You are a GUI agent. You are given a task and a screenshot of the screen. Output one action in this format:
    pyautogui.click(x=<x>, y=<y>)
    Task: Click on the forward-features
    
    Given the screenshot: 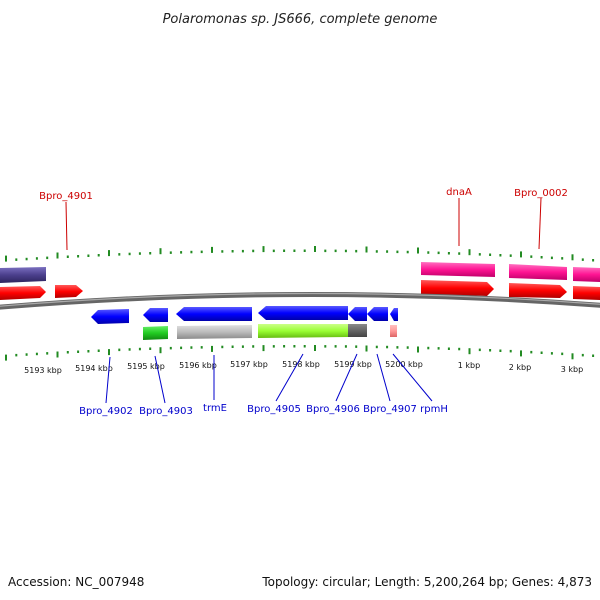 What is the action you would take?
    pyautogui.click(x=300, y=281)
    